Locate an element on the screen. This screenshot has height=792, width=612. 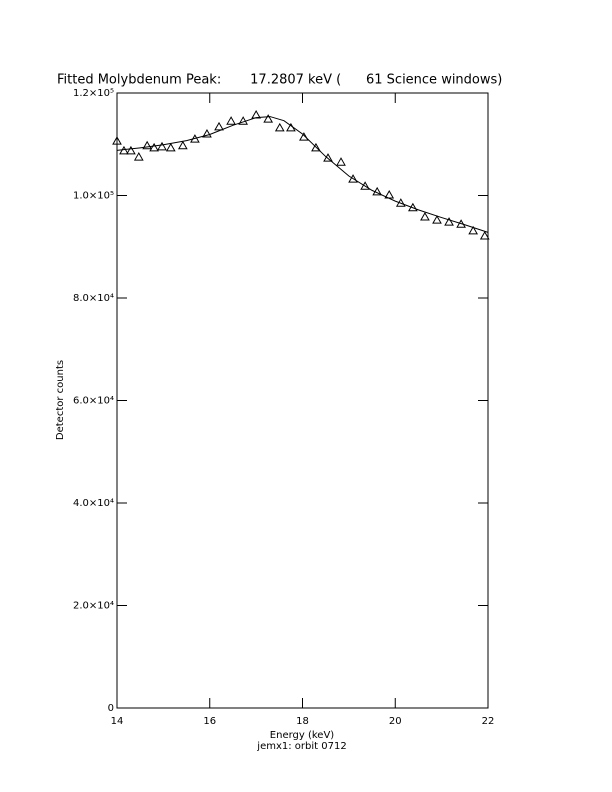
y-tick-label: 2.0×10⁴ is located at coordinates (93, 606).